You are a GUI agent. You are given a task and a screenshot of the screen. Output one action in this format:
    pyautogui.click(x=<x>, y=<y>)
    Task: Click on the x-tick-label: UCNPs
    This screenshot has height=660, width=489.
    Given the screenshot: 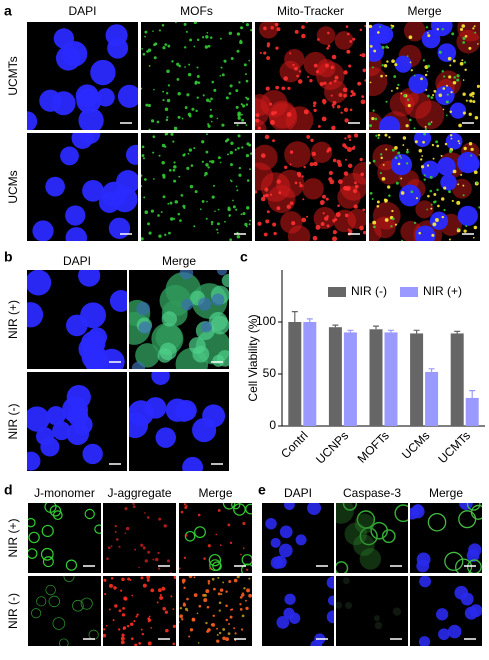 What is the action you would take?
    pyautogui.click(x=332, y=447)
    